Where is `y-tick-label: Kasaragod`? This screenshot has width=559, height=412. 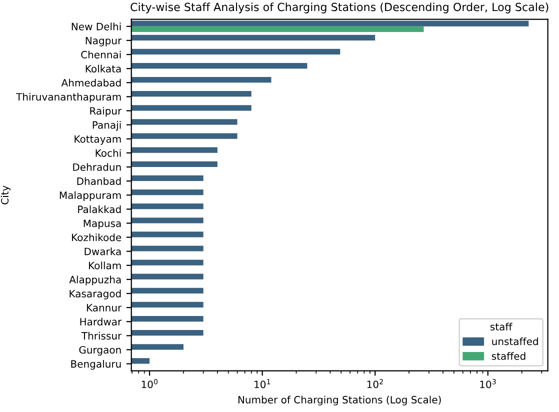 y-tick-label: Kasaragod is located at coordinates (95, 295).